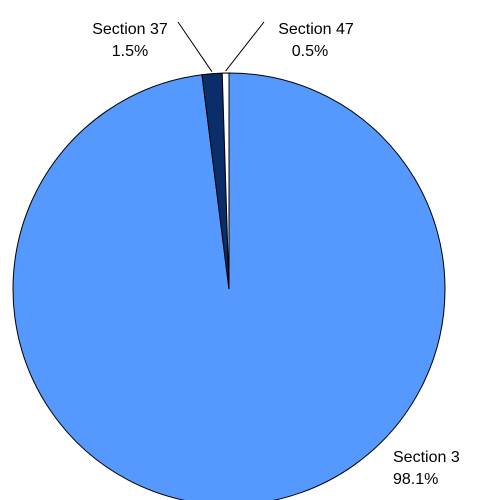  I want to click on label-section-3-value: 98.1%, so click(415, 479).